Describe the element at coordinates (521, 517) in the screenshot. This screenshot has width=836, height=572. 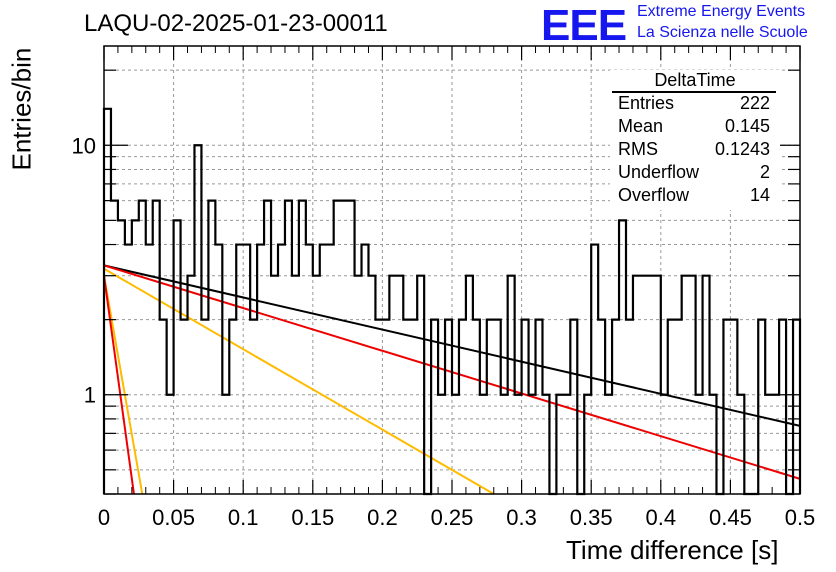
I see `x-tick-label: 0.3` at that location.